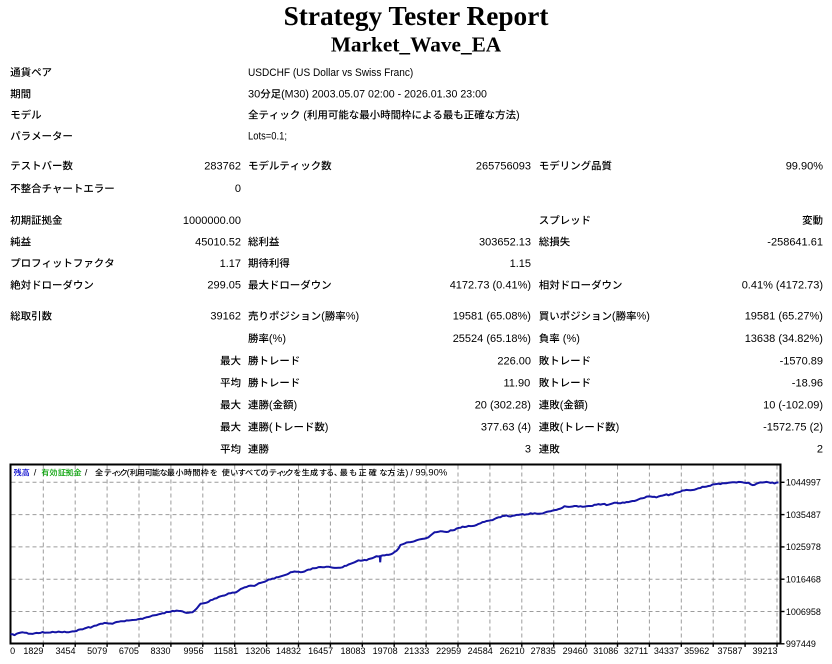 This screenshot has height=664, width=832. Describe the element at coordinates (605, 651) in the screenshot. I see `svg-text: 31086` at that location.